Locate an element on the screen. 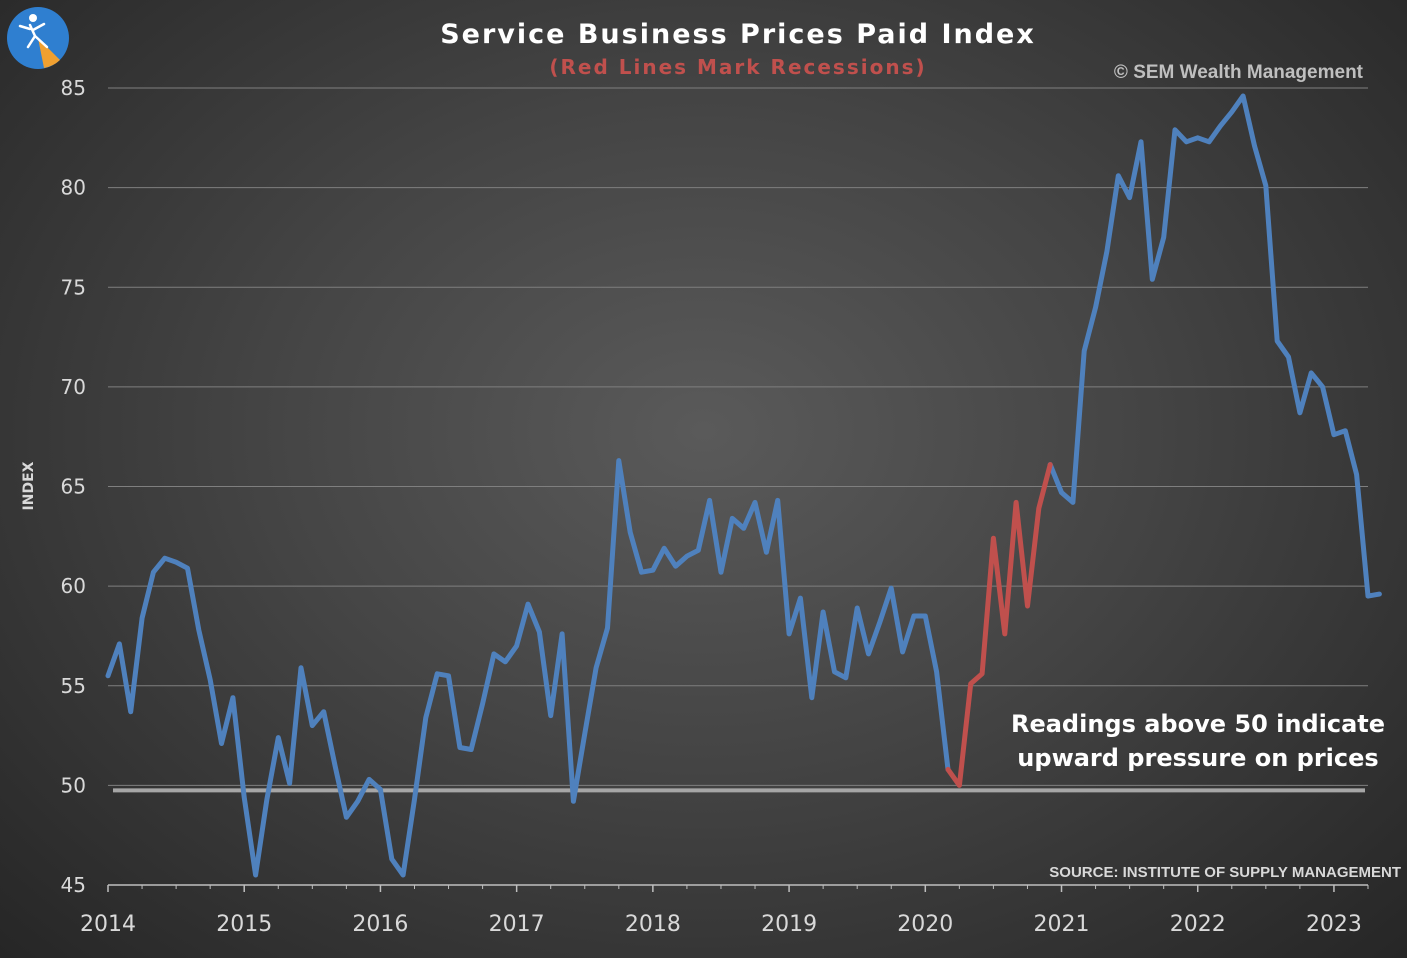 This screenshot has height=958, width=1407. annotation-line-2: upward pressure on prices is located at coordinates (1197, 758).